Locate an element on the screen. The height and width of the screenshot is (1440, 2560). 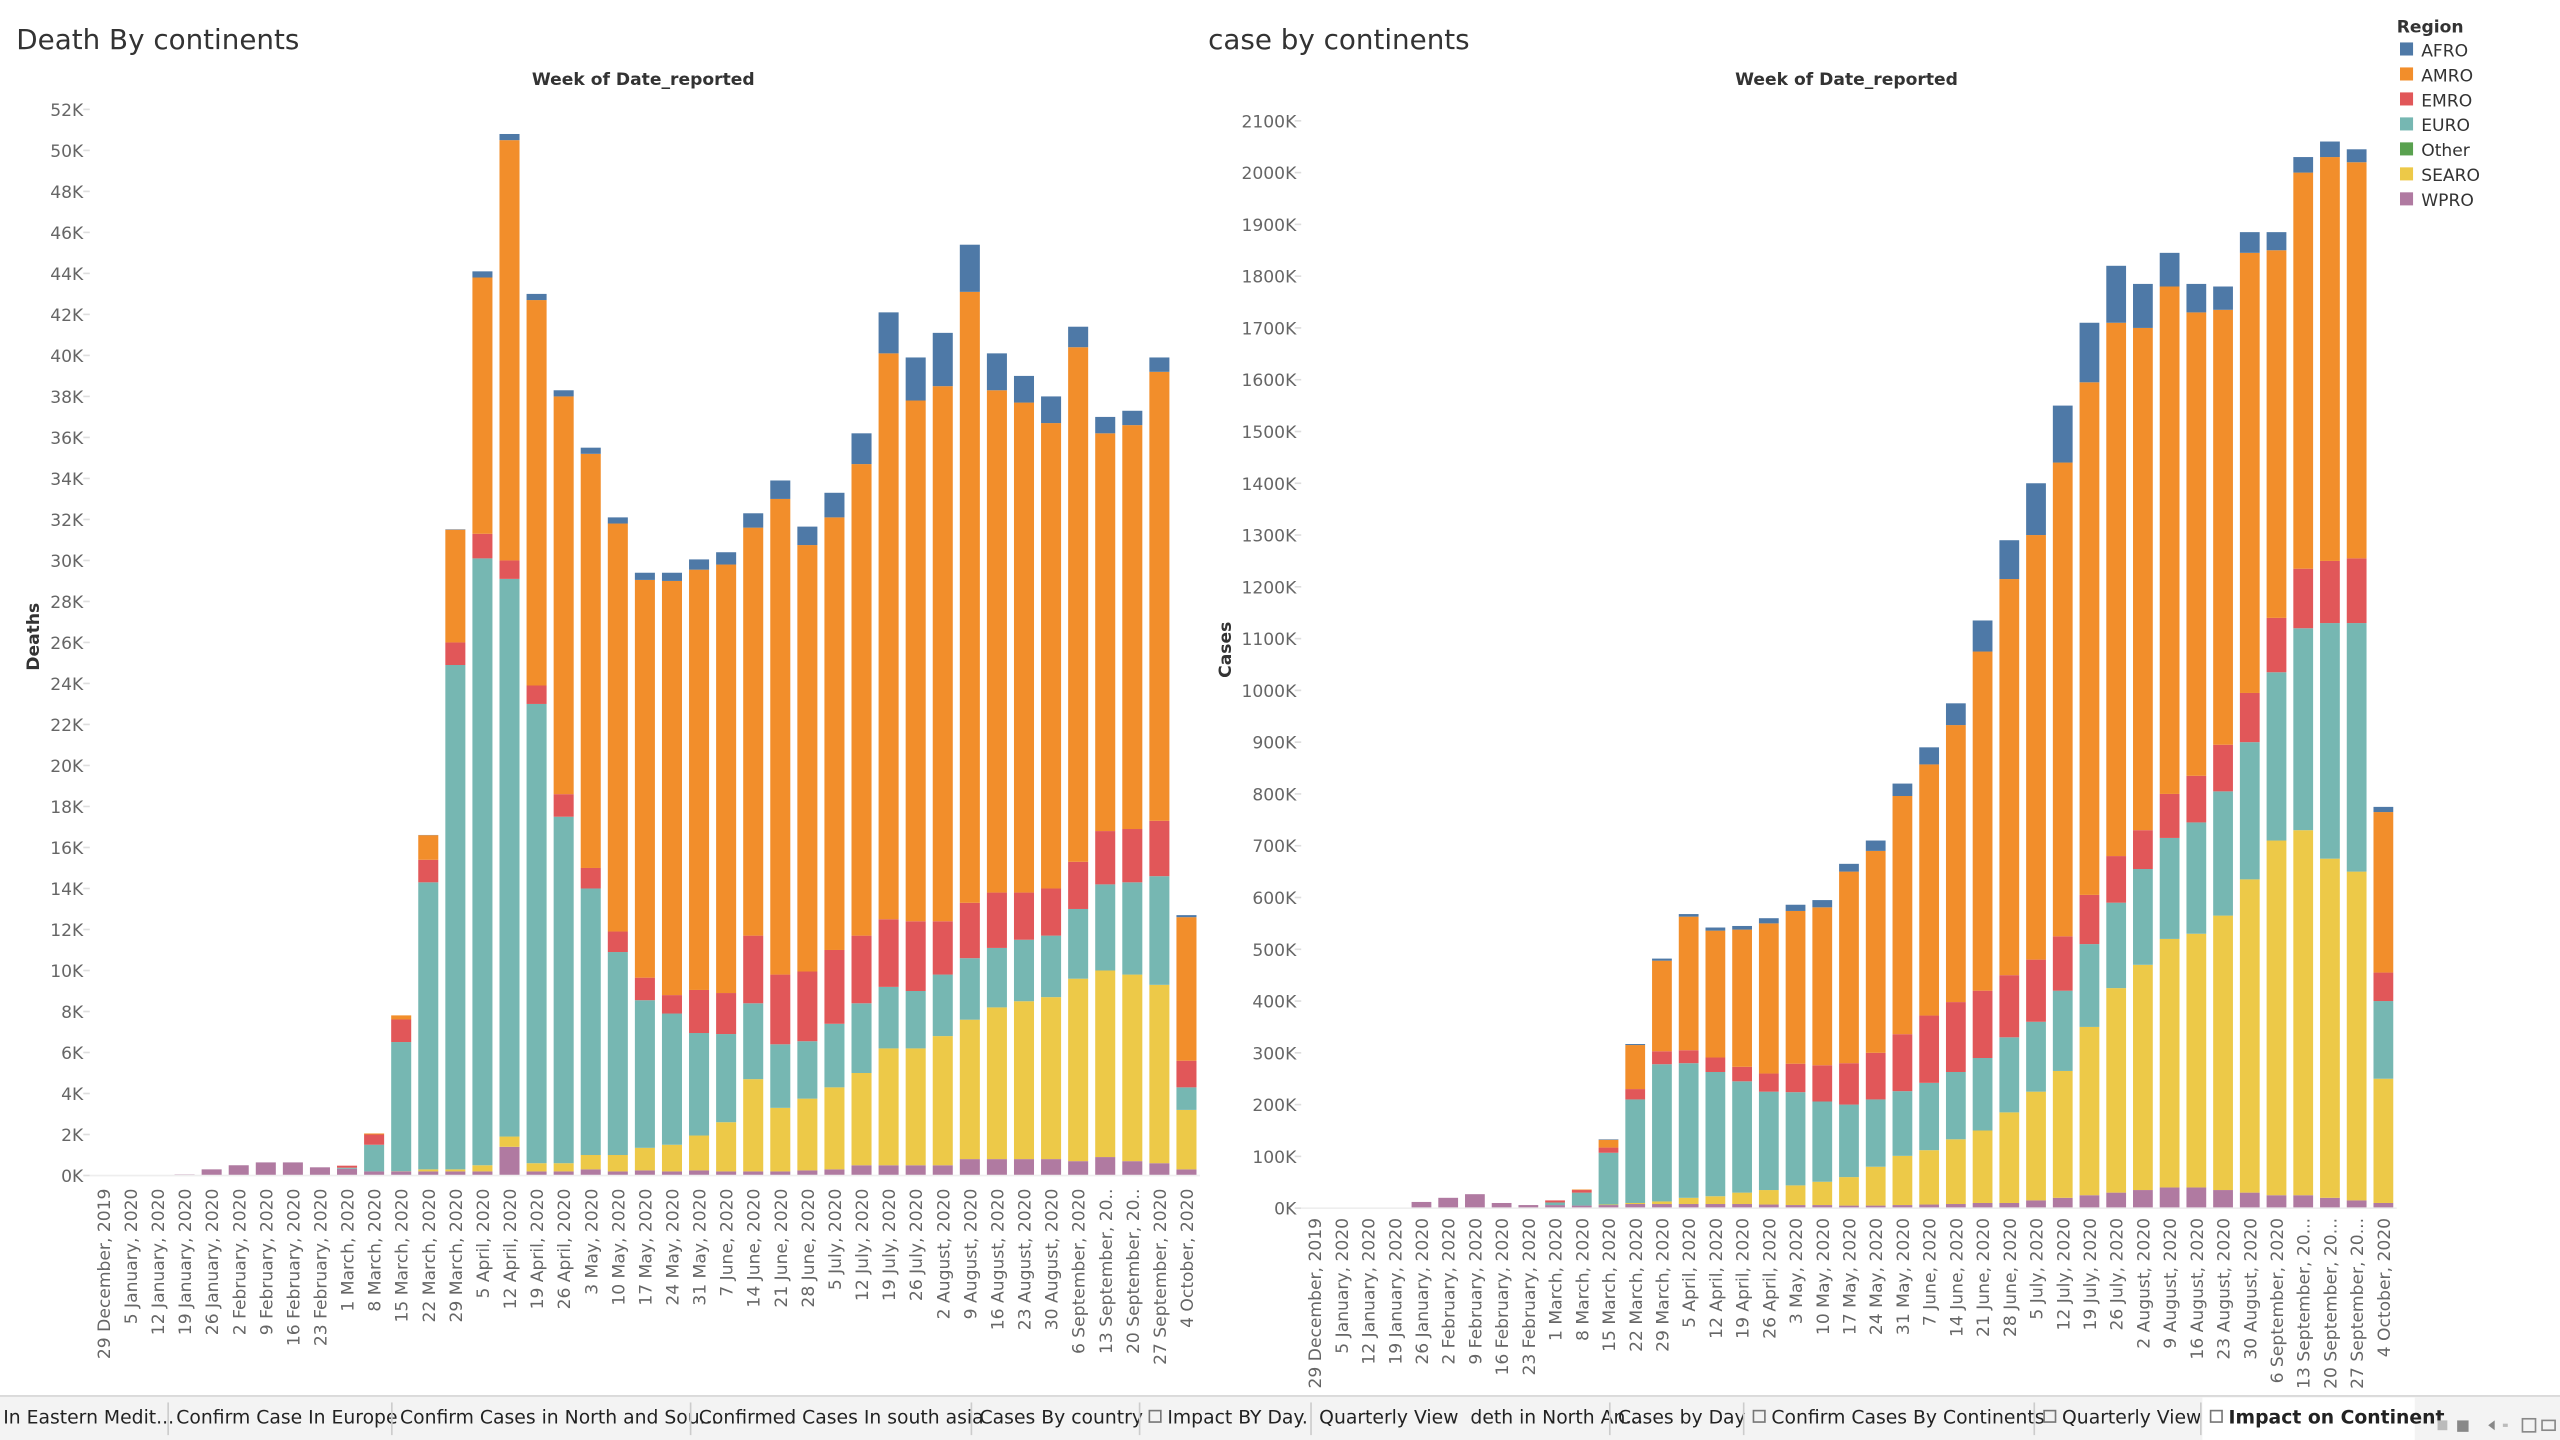
y-tick-label: 4K is located at coordinates (72, 1095).